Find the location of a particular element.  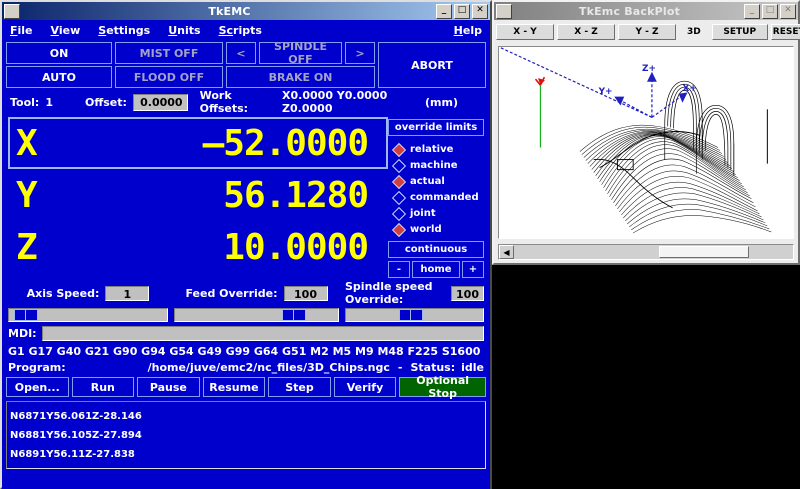

backplot-maximize-icon: □ is located at coordinates (770, 11).